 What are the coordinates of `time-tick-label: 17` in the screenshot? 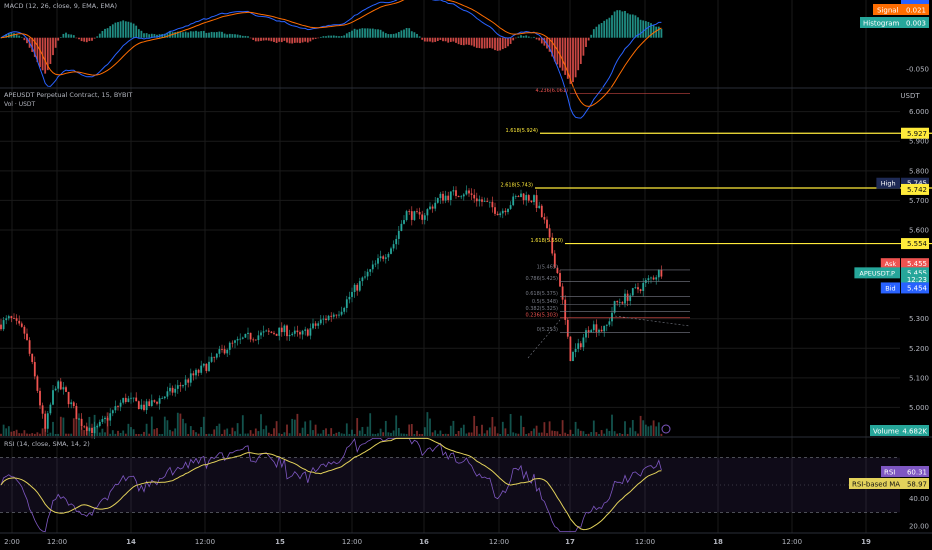 It's located at (570, 542).